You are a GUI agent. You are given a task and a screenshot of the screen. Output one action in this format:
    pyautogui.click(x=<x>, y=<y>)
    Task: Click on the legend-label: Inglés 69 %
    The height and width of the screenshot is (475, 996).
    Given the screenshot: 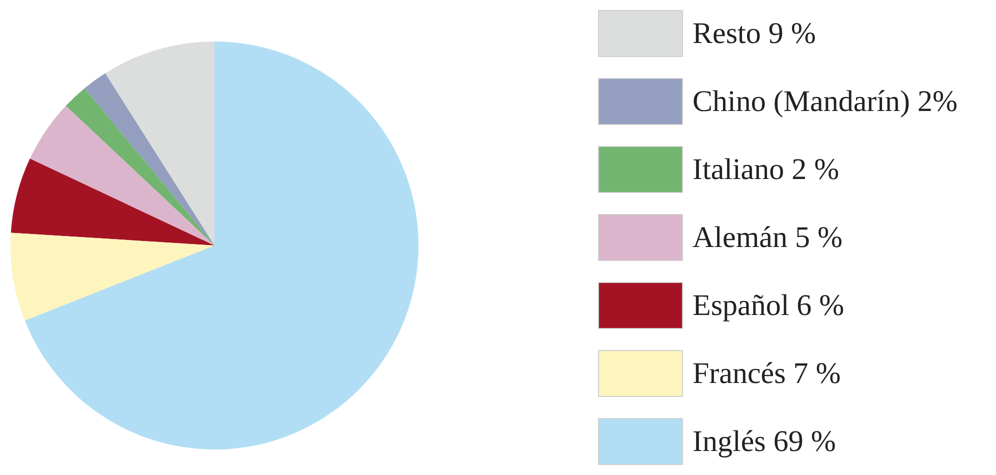 What is the action you would take?
    pyautogui.click(x=764, y=441)
    